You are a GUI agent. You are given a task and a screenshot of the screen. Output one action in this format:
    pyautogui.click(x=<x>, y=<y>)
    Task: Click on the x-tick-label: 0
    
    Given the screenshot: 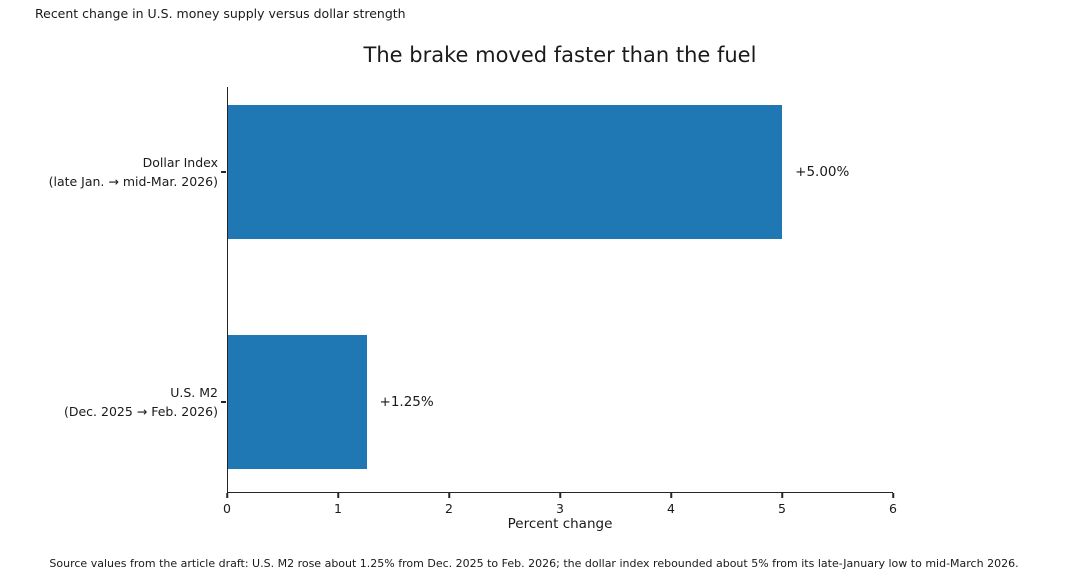 What is the action you would take?
    pyautogui.click(x=227, y=508)
    